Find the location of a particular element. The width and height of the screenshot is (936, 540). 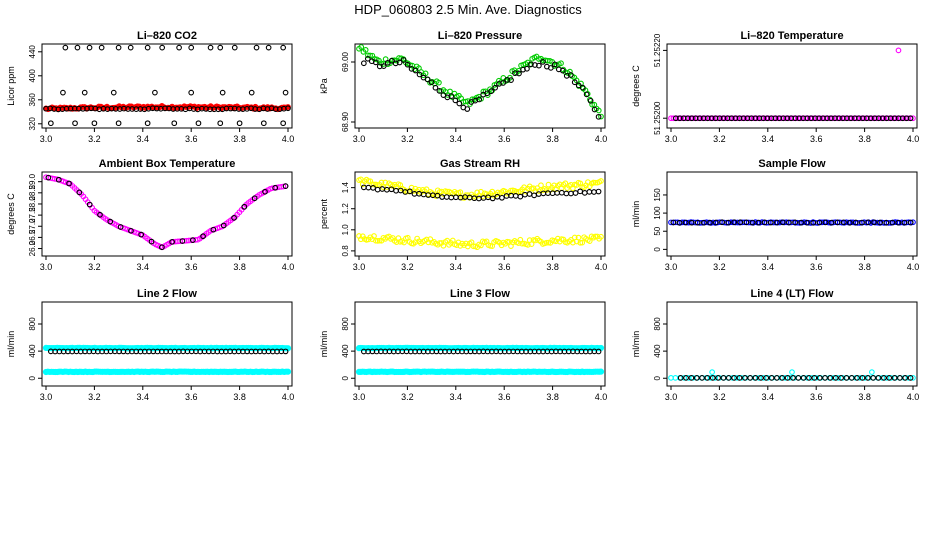

y-axis-label: percent is located at coordinates (324, 213).